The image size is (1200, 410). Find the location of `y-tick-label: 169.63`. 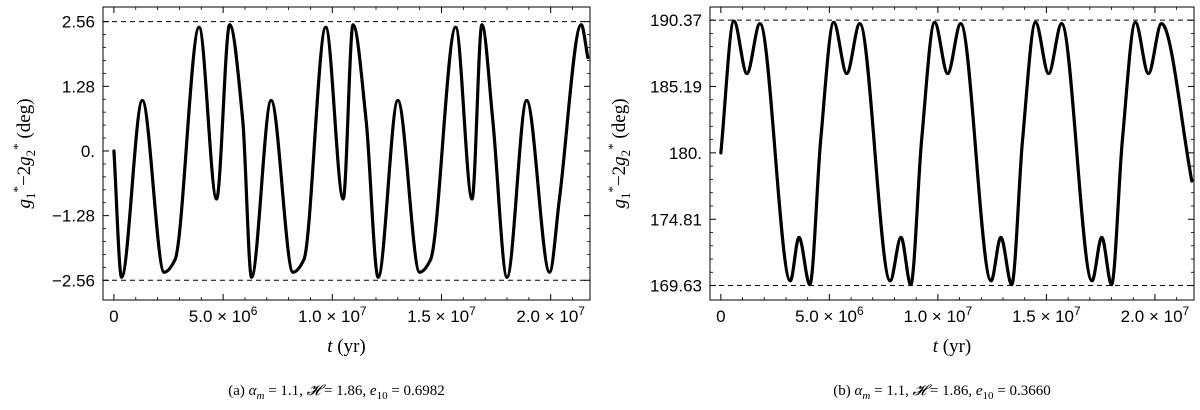

y-tick-label: 169.63 is located at coordinates (676, 286).